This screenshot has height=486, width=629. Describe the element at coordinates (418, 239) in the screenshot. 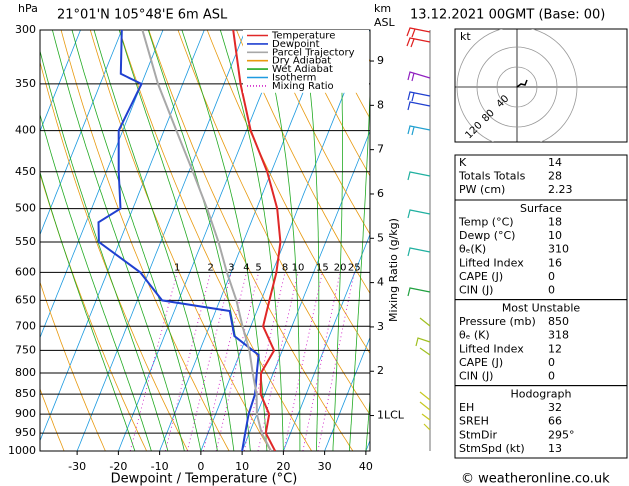

I see `wind-barbs` at that location.